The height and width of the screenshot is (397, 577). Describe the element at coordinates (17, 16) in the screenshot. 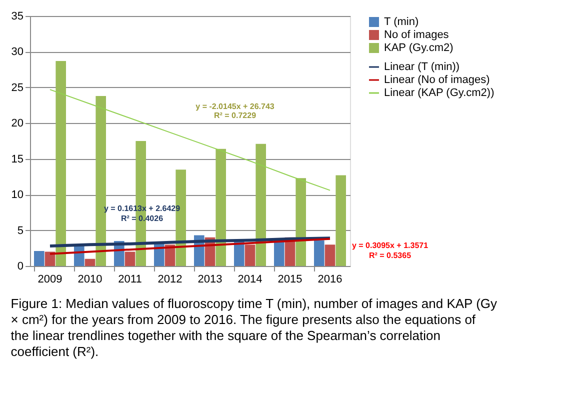

I see `y-tick-label: 35` at that location.